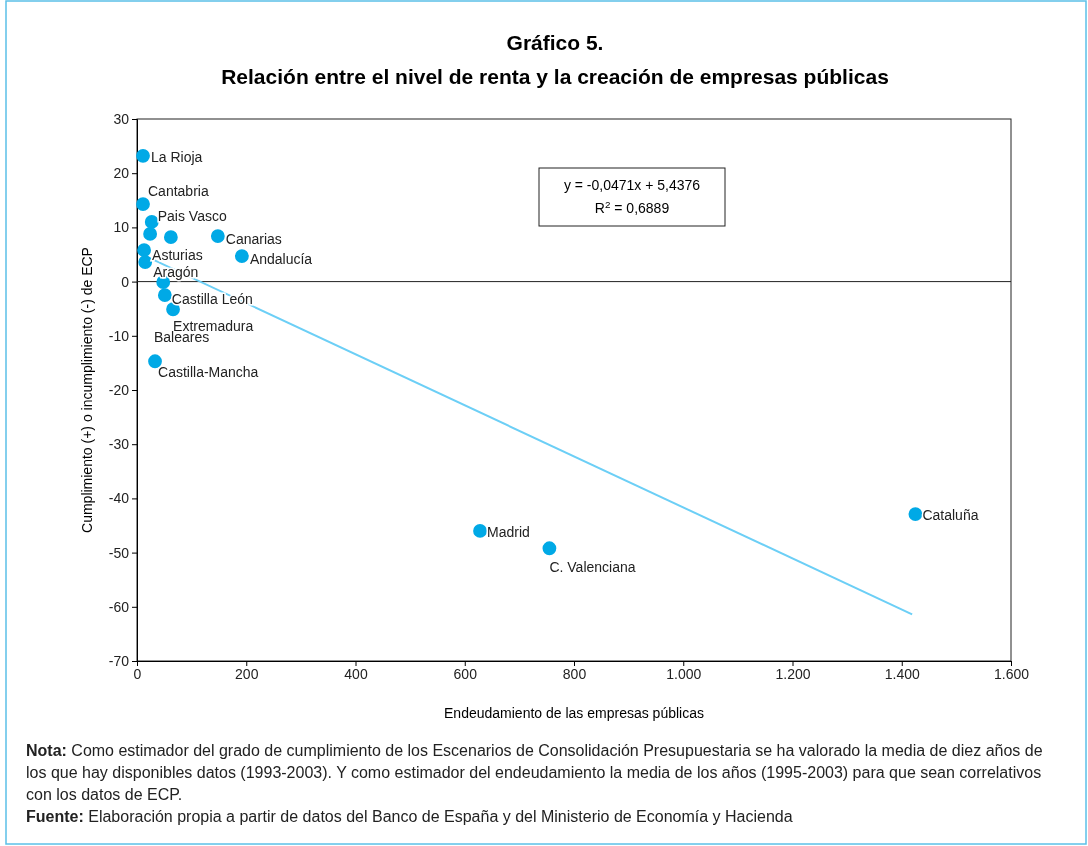 This screenshot has width=1088, height=846. Describe the element at coordinates (253, 239) in the screenshot. I see `annotation: Canarias` at that location.